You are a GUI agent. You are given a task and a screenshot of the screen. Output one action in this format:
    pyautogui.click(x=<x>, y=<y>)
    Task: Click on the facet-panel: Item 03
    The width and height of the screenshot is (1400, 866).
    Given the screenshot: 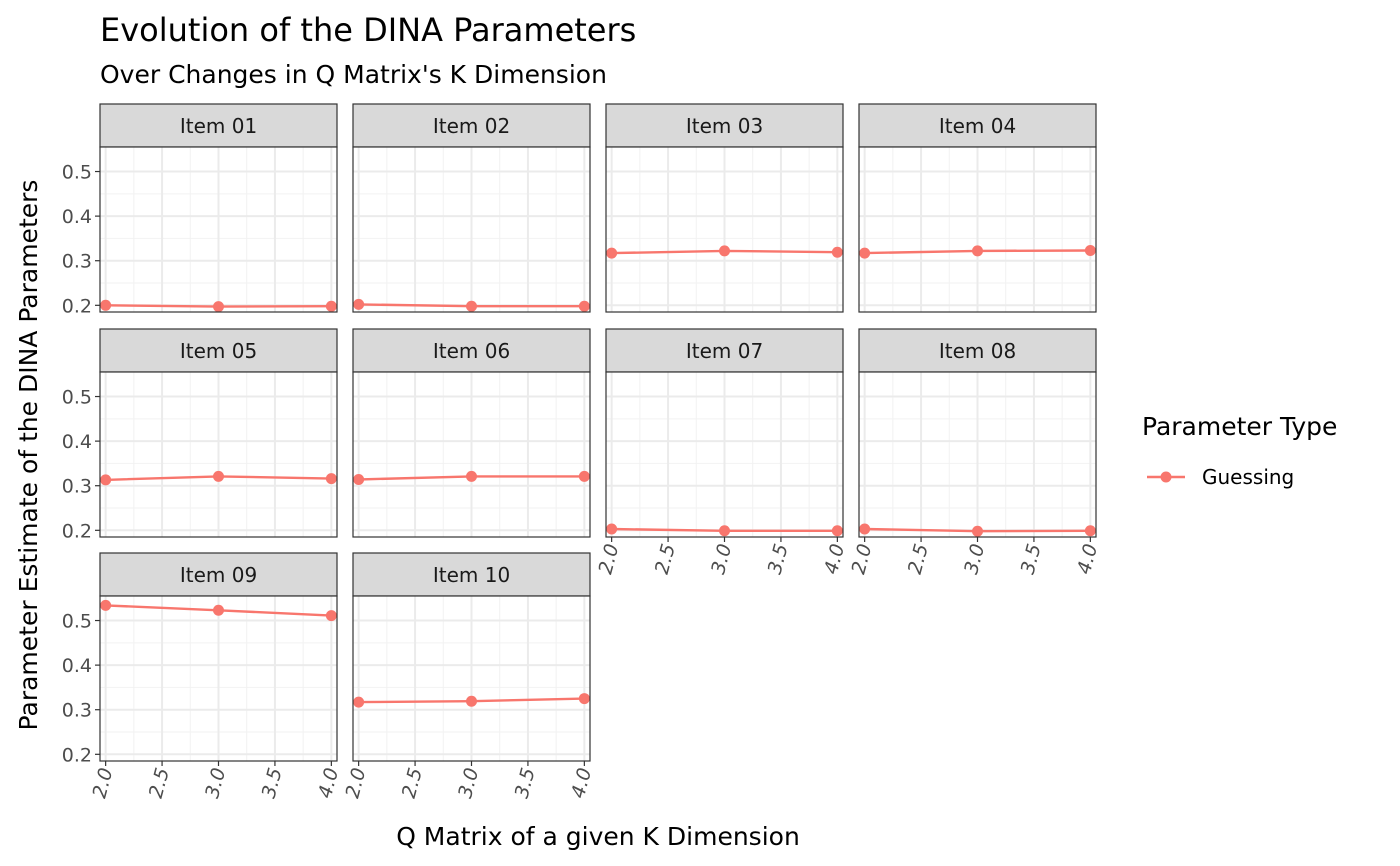 What is the action you would take?
    pyautogui.click(x=724, y=208)
    